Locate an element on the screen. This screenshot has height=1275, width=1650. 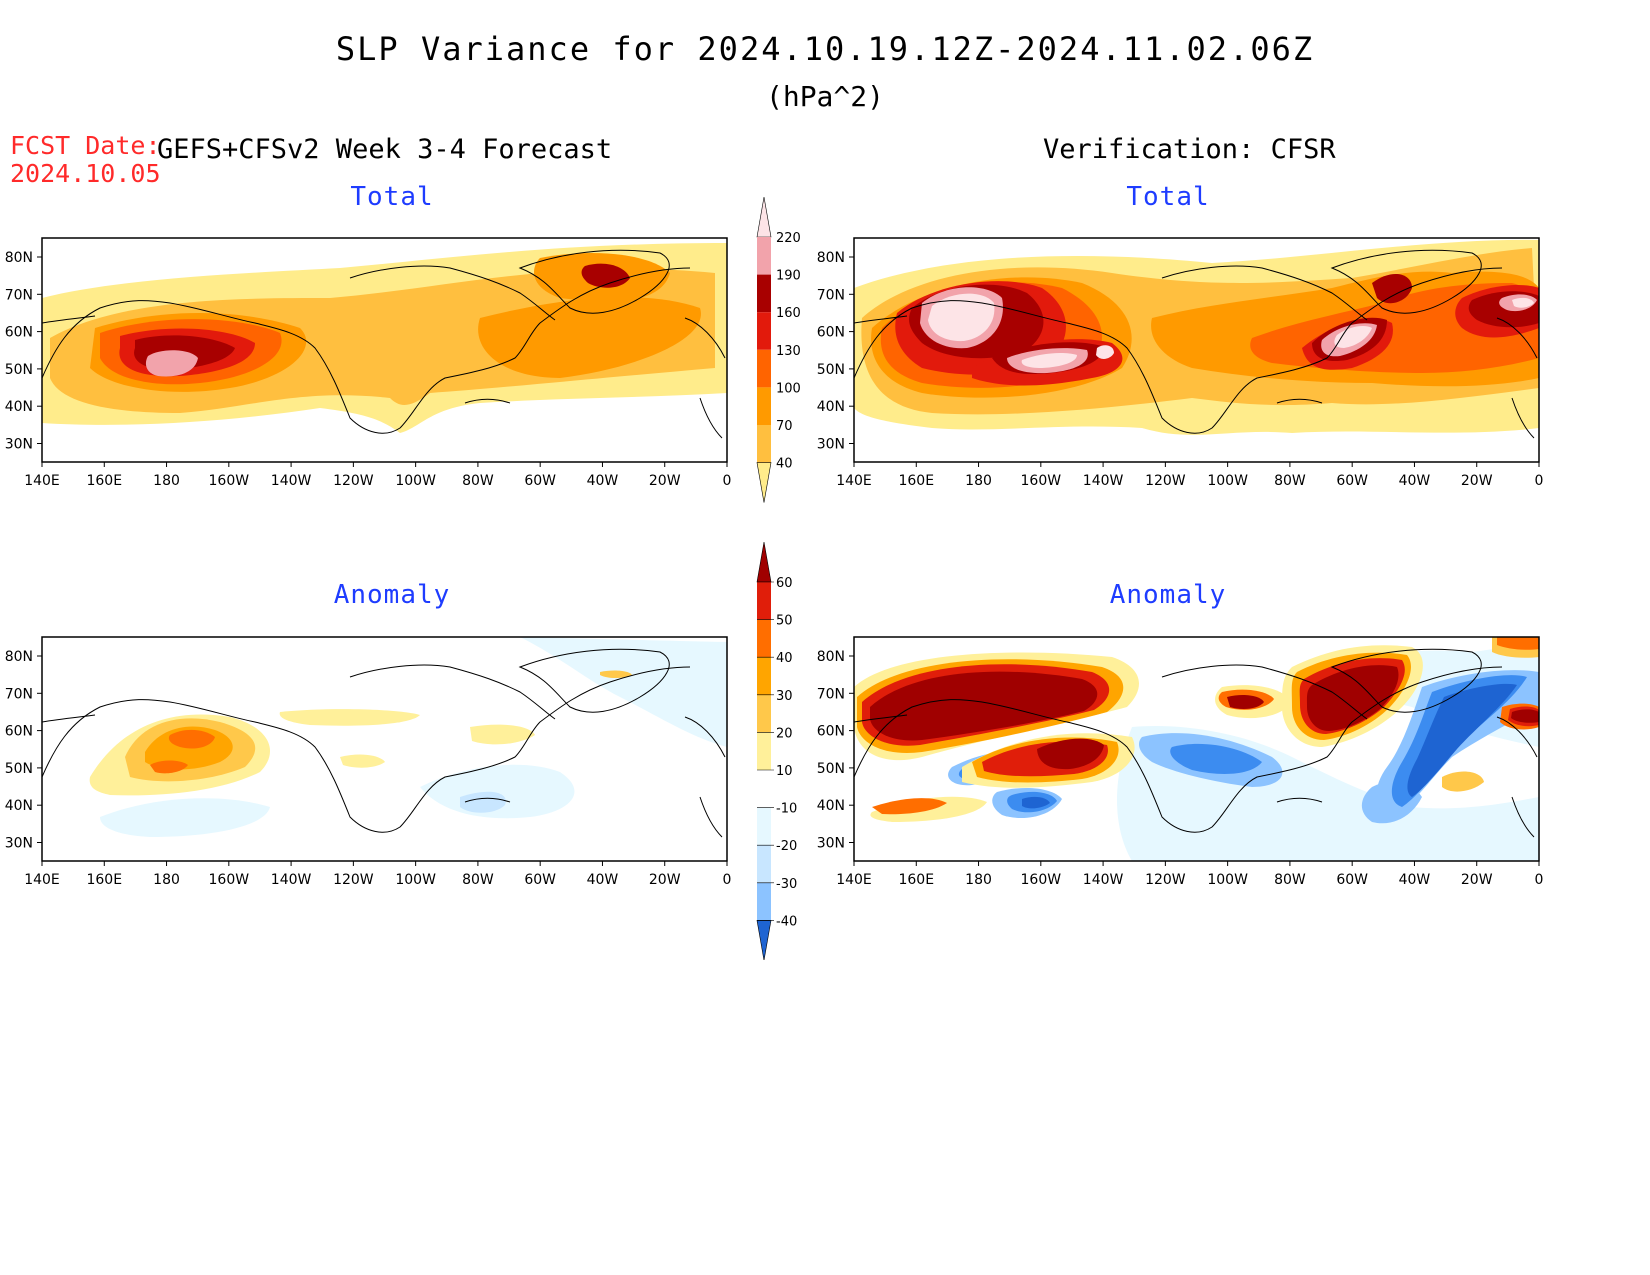
colorbar-cap-bottom is located at coordinates (764, 940).